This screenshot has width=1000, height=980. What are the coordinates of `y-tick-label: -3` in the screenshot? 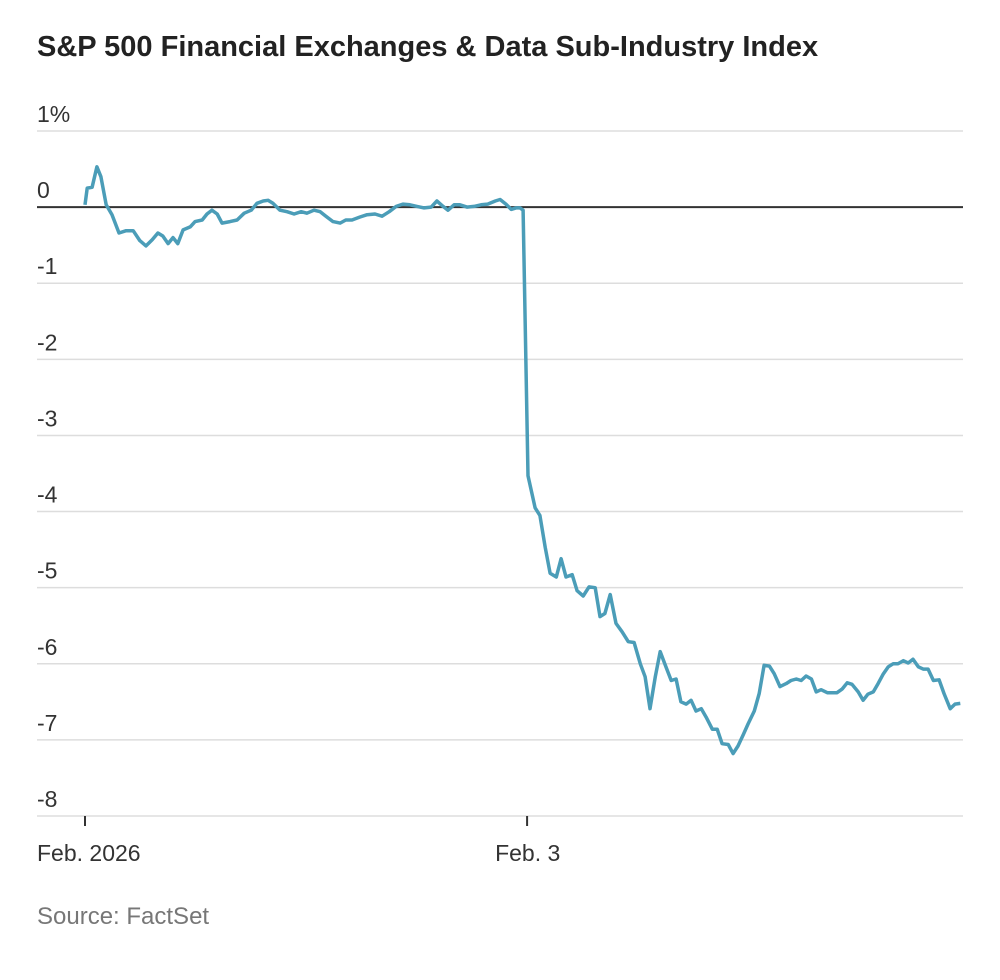 It's located at (47, 418).